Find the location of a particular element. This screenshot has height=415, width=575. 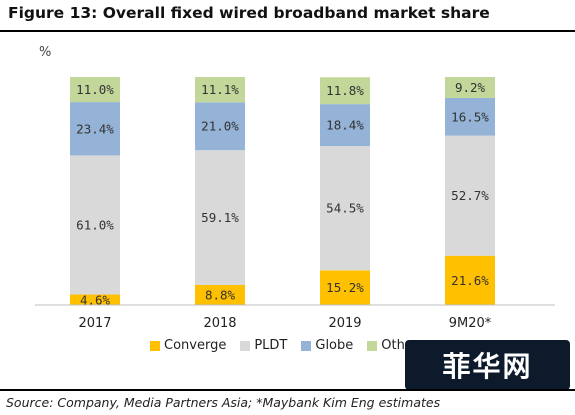

bar-segment-converge-2017 is located at coordinates (95, 299).